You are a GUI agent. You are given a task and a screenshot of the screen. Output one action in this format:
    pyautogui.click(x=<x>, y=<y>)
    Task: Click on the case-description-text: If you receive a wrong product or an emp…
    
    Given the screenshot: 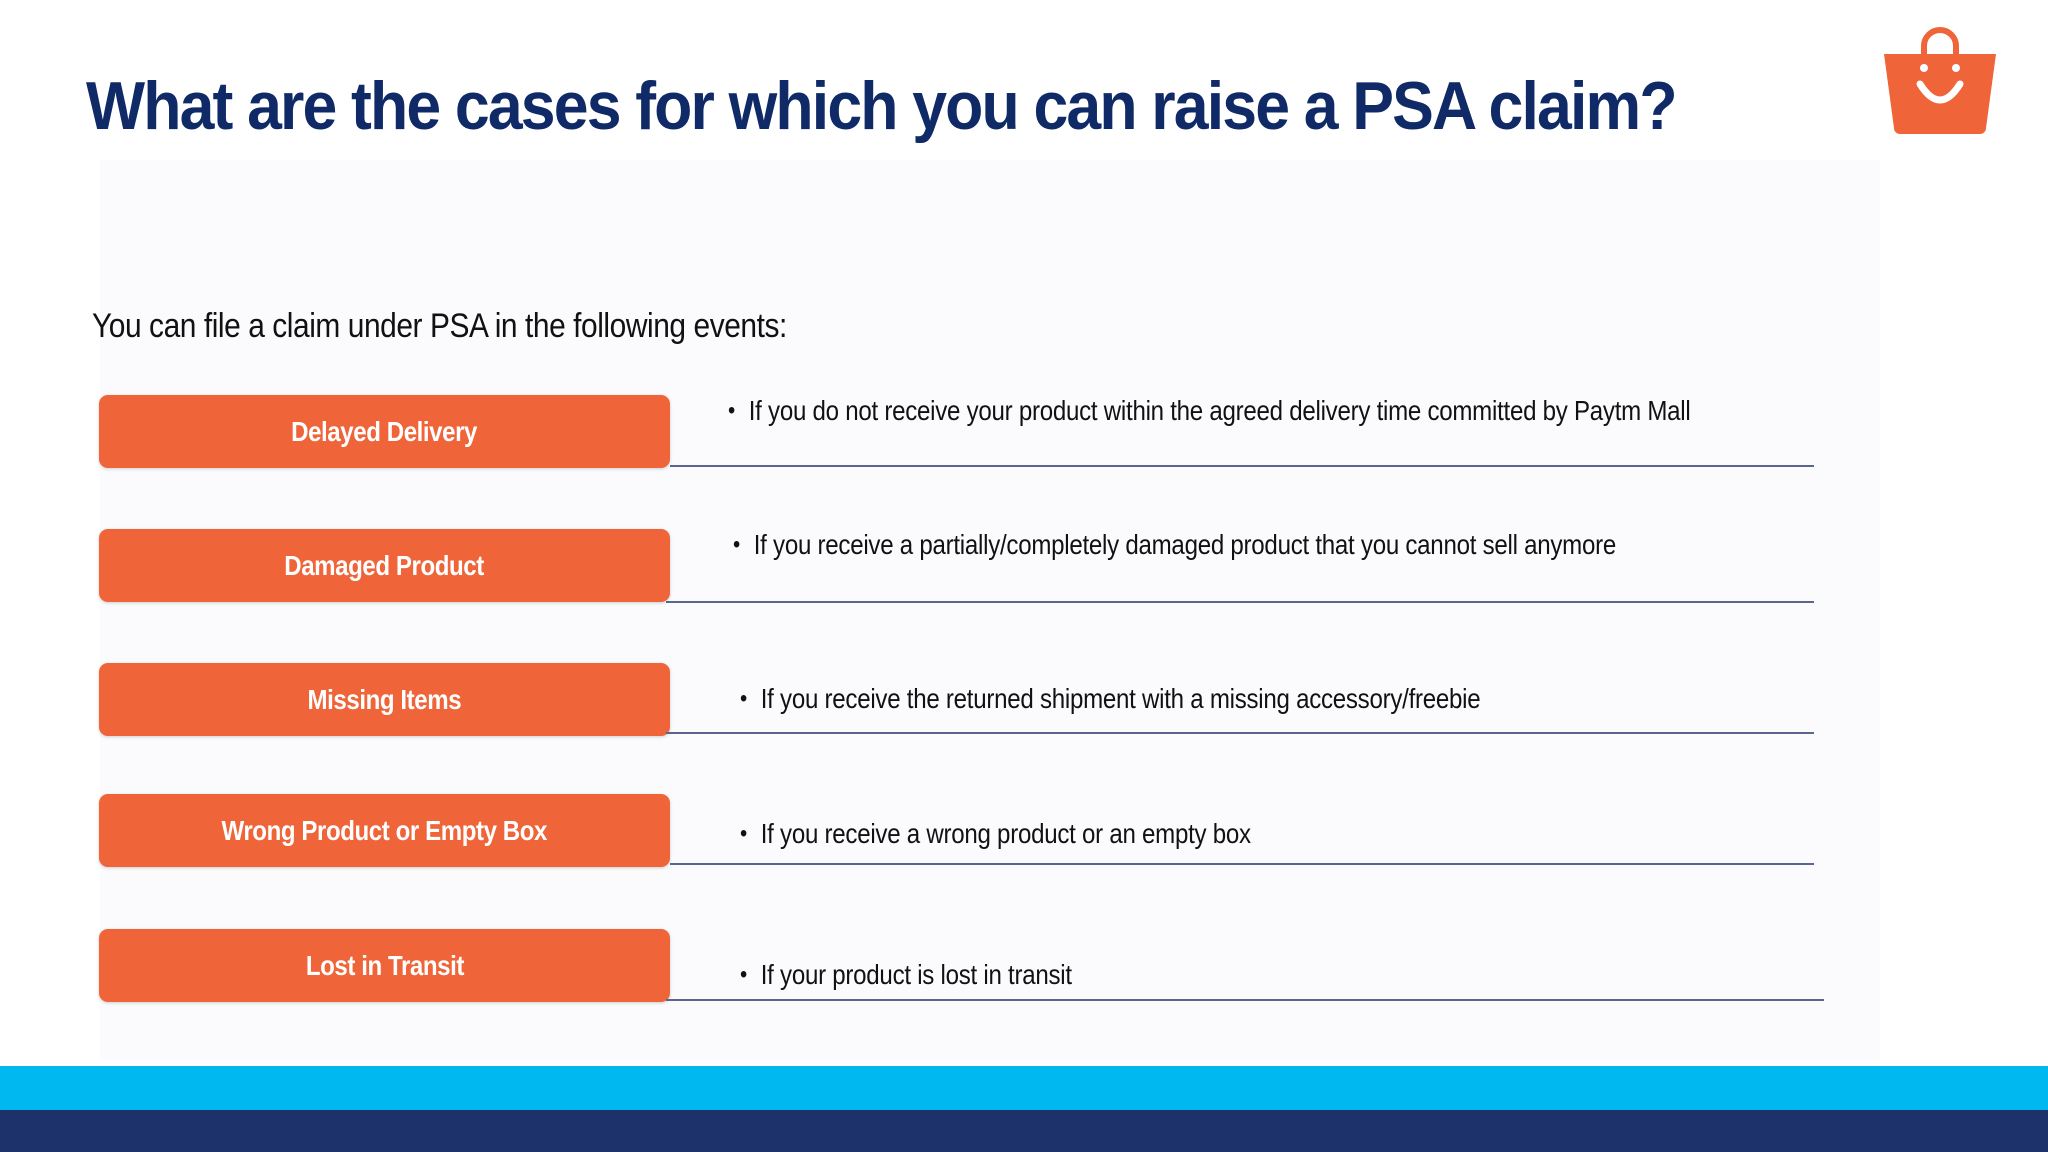 What is the action you would take?
    pyautogui.click(x=1005, y=833)
    